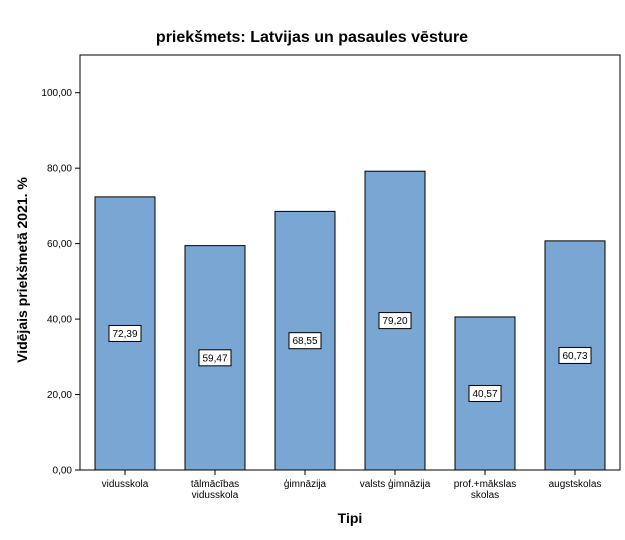 The image size is (625, 540). I want to click on data-label: 60,73, so click(574, 356).